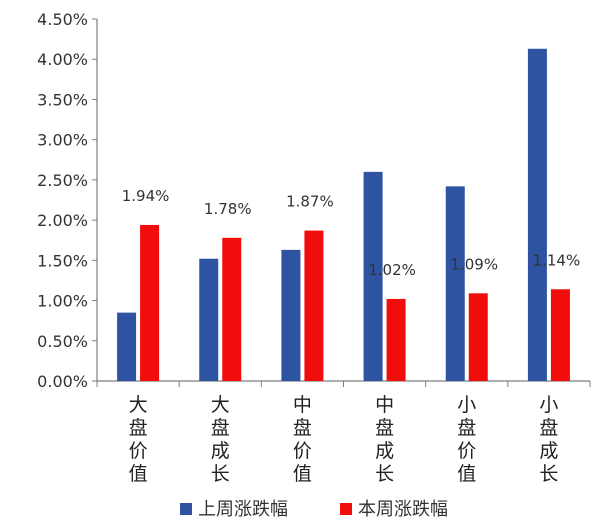 The width and height of the screenshot is (597, 531). What do you see at coordinates (384, 439) in the screenshot?
I see `x-tick-label: 中盘成长` at bounding box center [384, 439].